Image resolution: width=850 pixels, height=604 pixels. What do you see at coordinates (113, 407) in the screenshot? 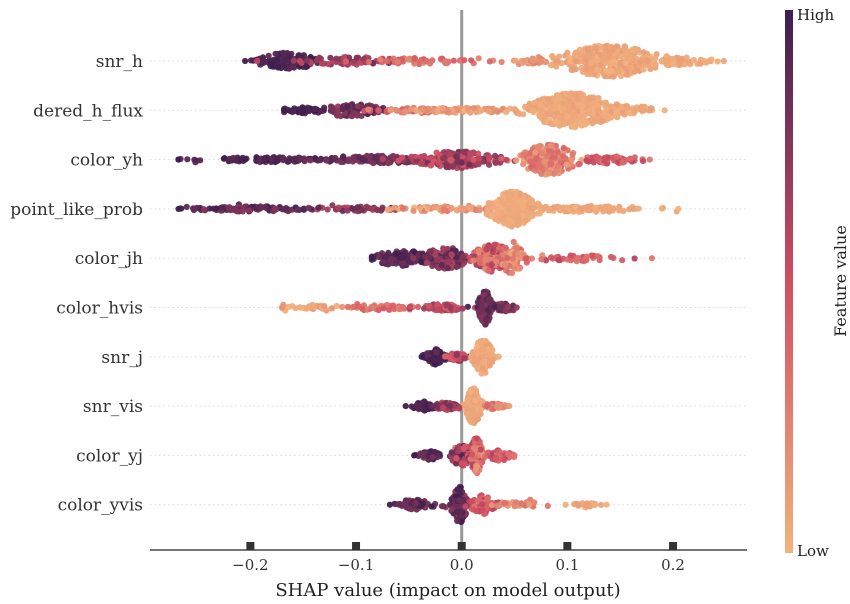
I see `feature-label: snr_vis` at bounding box center [113, 407].